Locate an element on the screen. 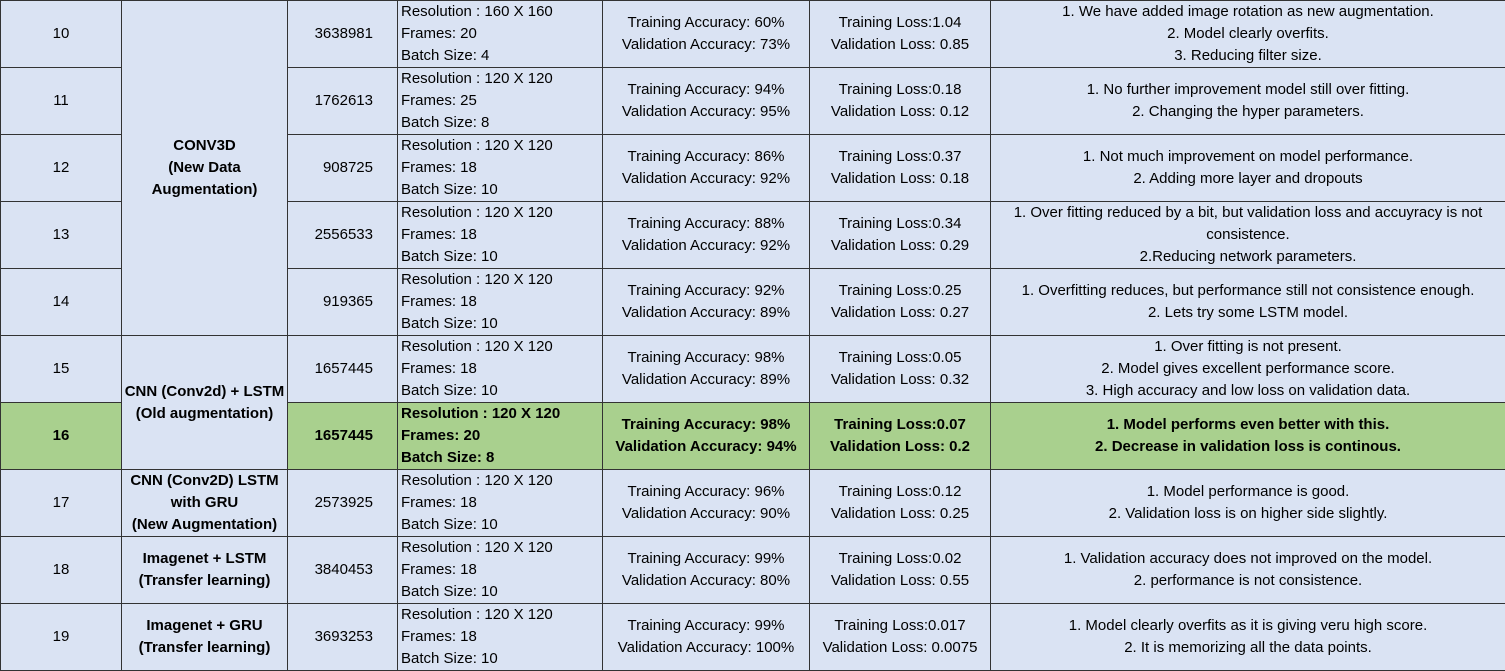 Image resolution: width=1505 pixels, height=671 pixels. parameter-count: 3693253 is located at coordinates (343, 637).